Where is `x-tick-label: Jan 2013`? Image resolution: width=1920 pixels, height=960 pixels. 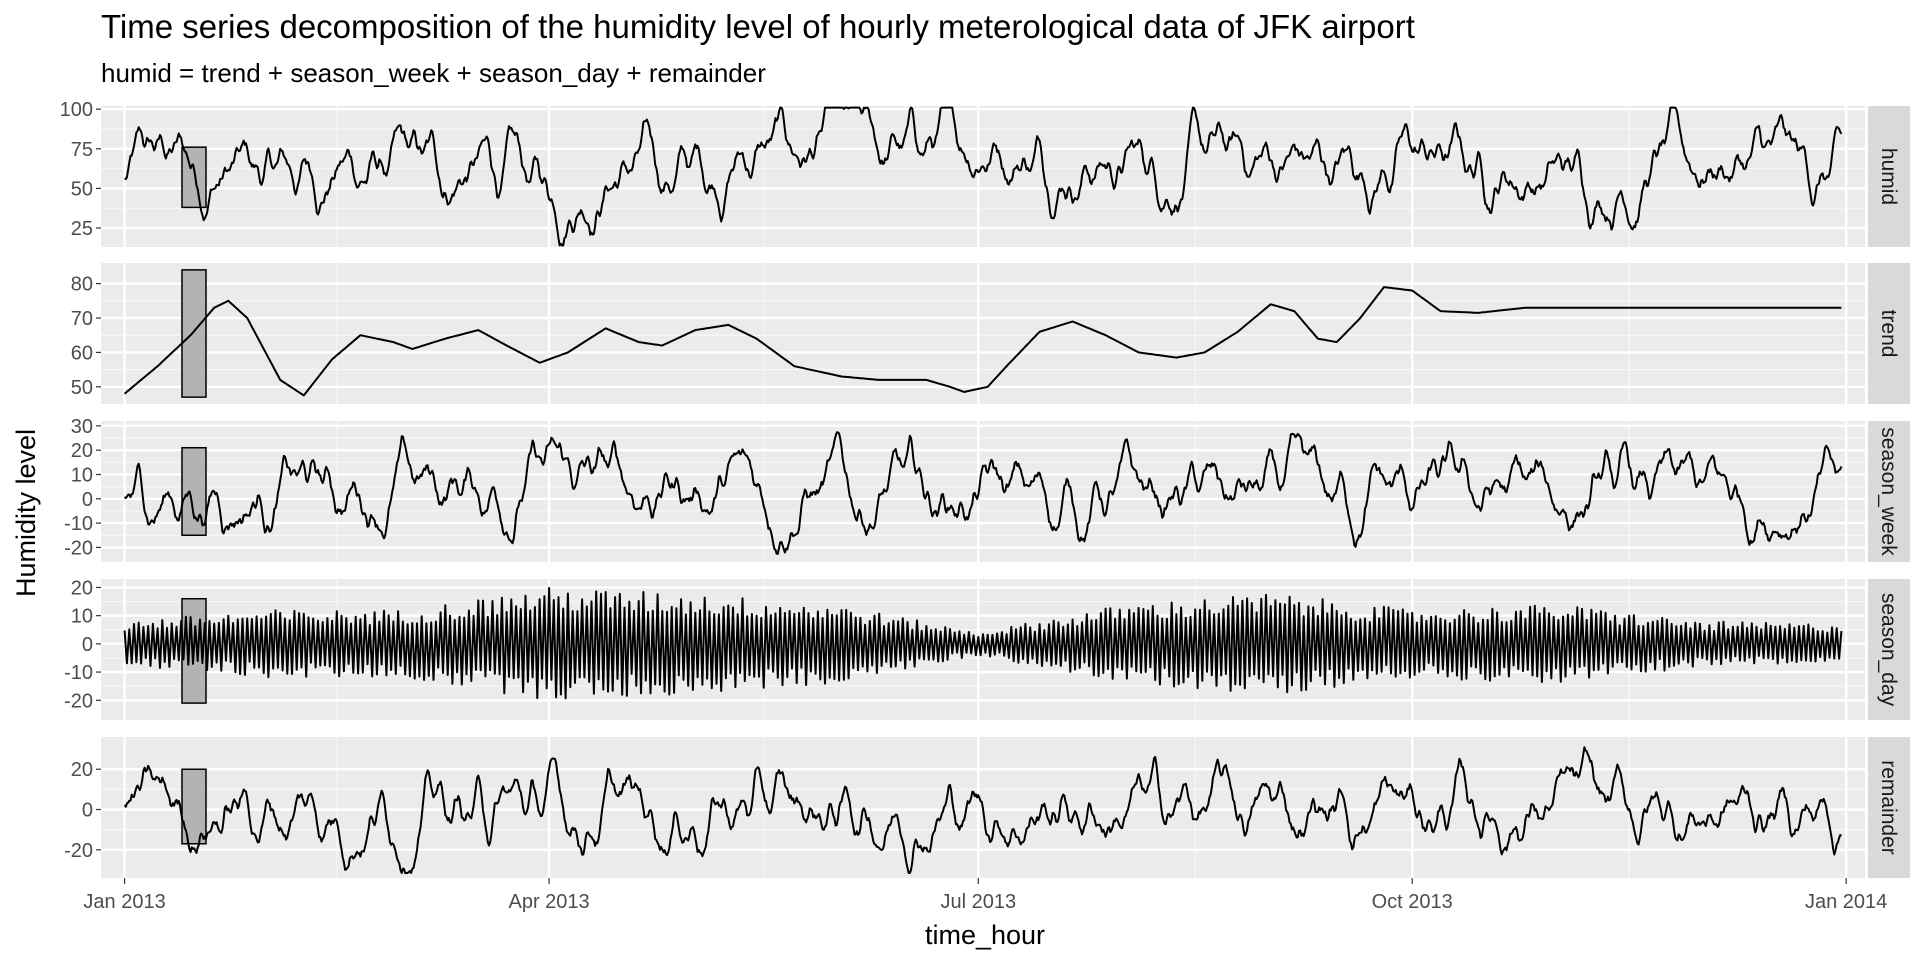
x-tick-label: Jan 2013 is located at coordinates (124, 902).